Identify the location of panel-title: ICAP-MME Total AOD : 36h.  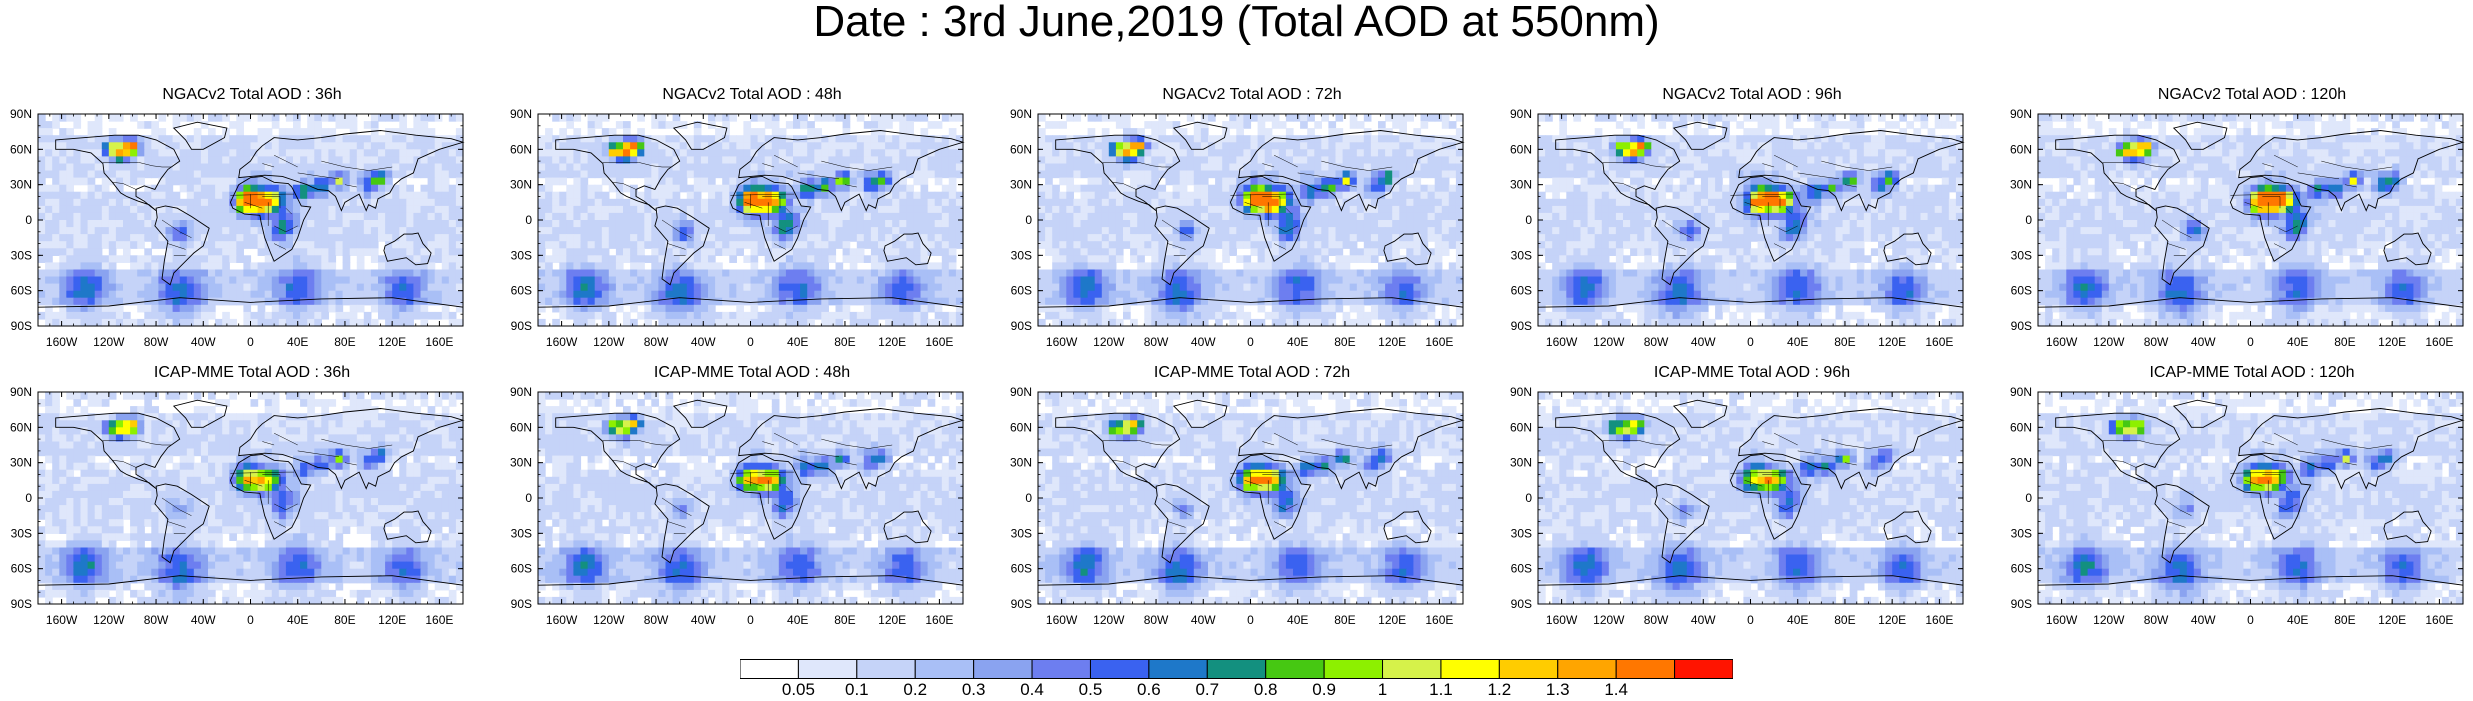
(252, 372).